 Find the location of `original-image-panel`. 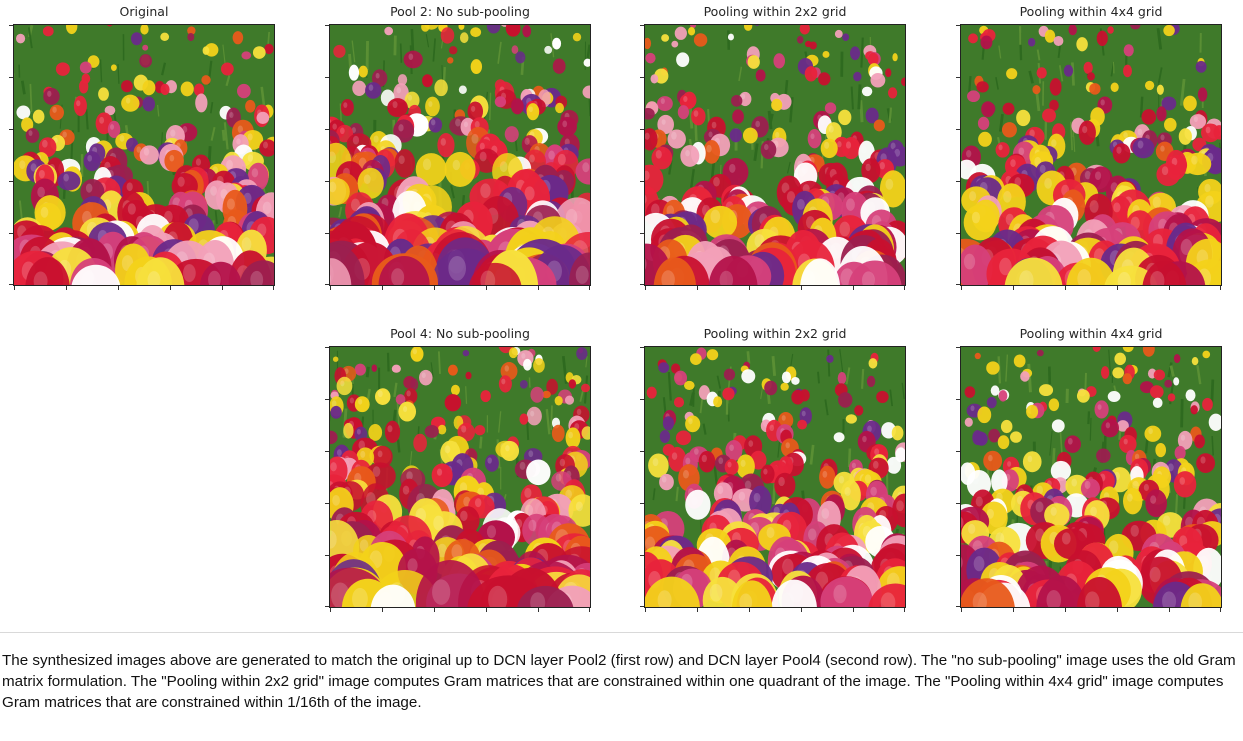

original-image-panel is located at coordinates (142, 157).